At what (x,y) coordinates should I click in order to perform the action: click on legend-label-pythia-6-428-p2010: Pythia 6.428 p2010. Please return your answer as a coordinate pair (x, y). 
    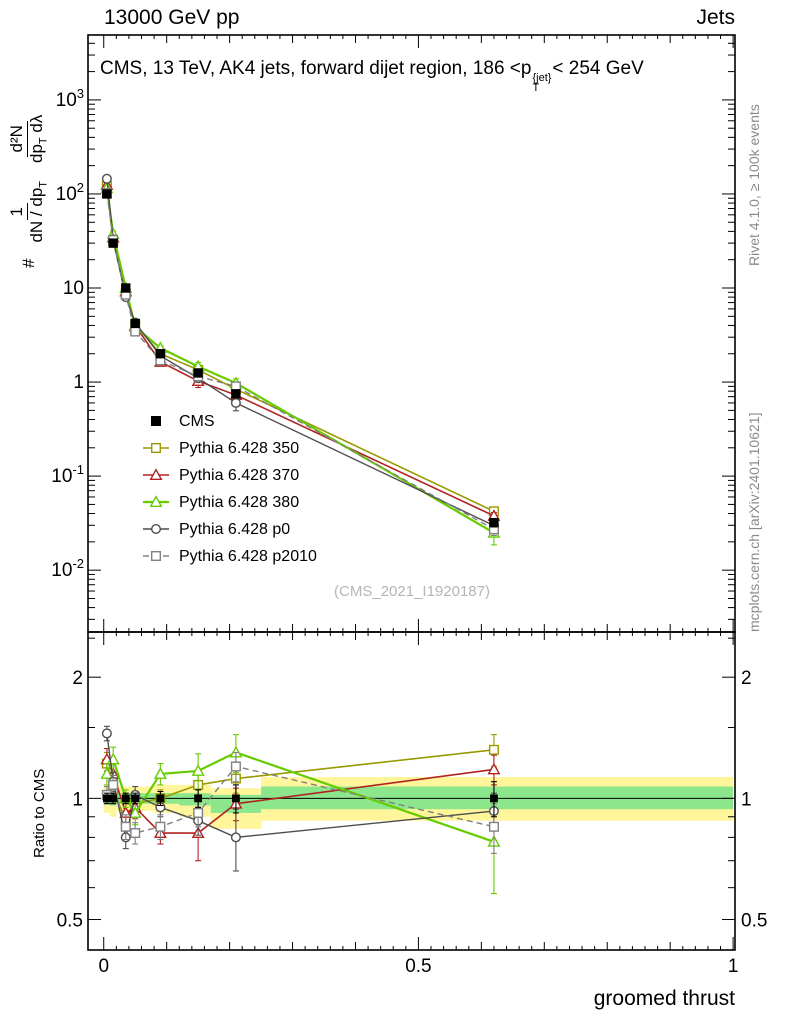
    Looking at the image, I should click on (248, 556).